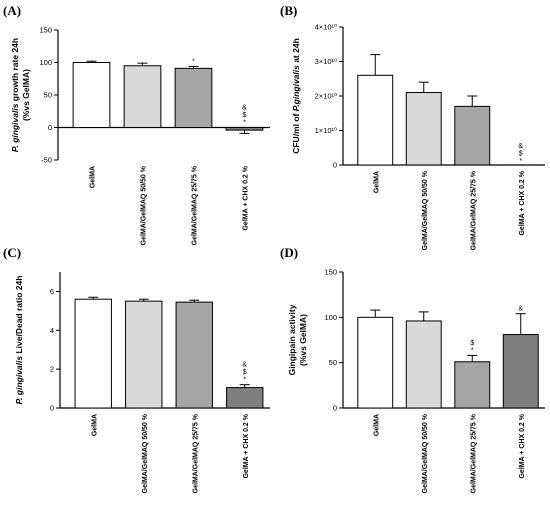 The width and height of the screenshot is (550, 511). Describe the element at coordinates (292, 339) in the screenshot. I see `y-axis-label: Gingipain activity` at that location.